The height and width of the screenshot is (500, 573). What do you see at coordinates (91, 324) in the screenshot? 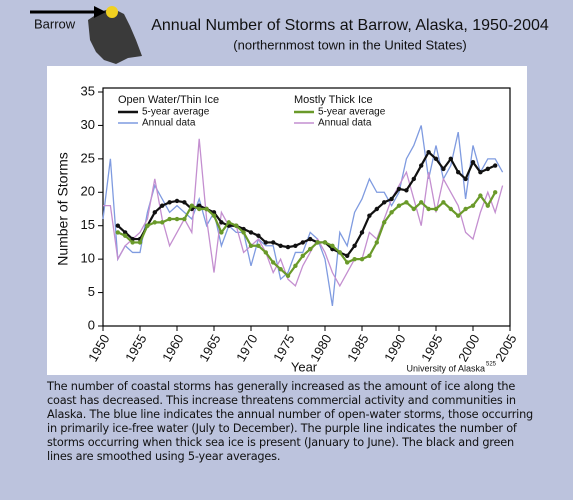
I see `y-tick-label: 0` at bounding box center [91, 324].